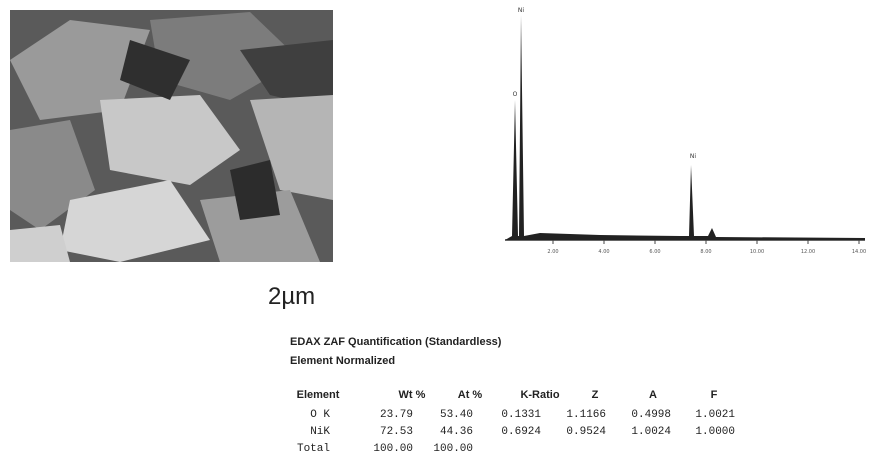 The width and height of the screenshot is (870, 459). I want to click on table-header: At %, so click(470, 395).